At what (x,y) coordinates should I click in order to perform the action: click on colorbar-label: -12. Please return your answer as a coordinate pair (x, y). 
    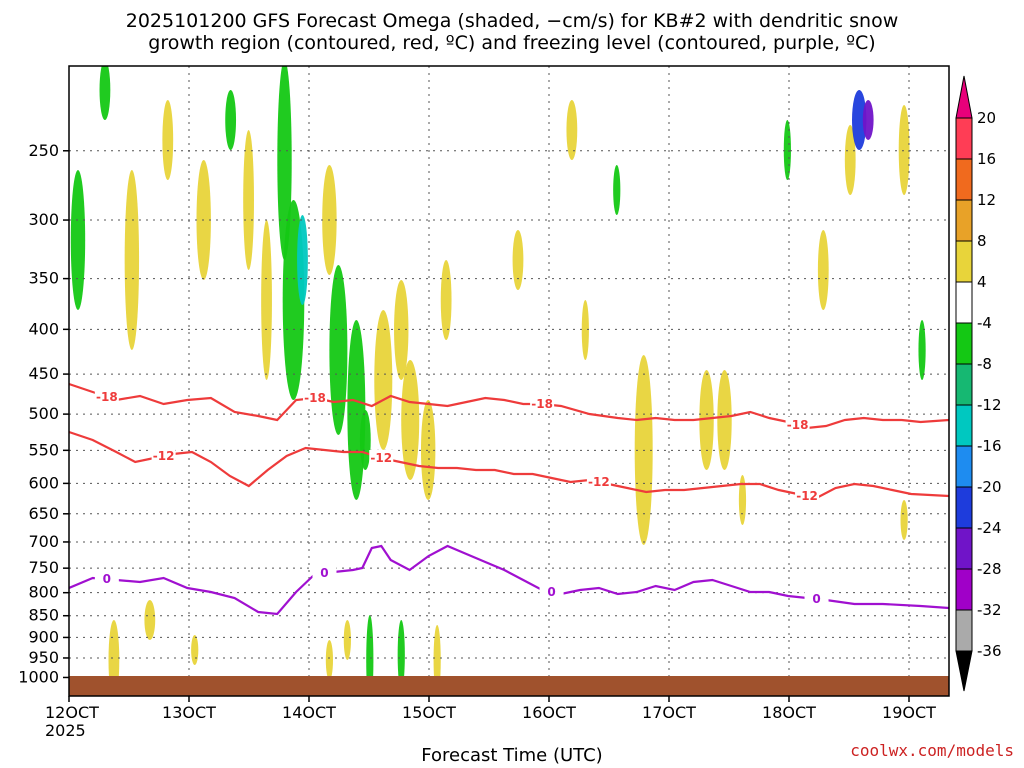
    Looking at the image, I should click on (989, 405).